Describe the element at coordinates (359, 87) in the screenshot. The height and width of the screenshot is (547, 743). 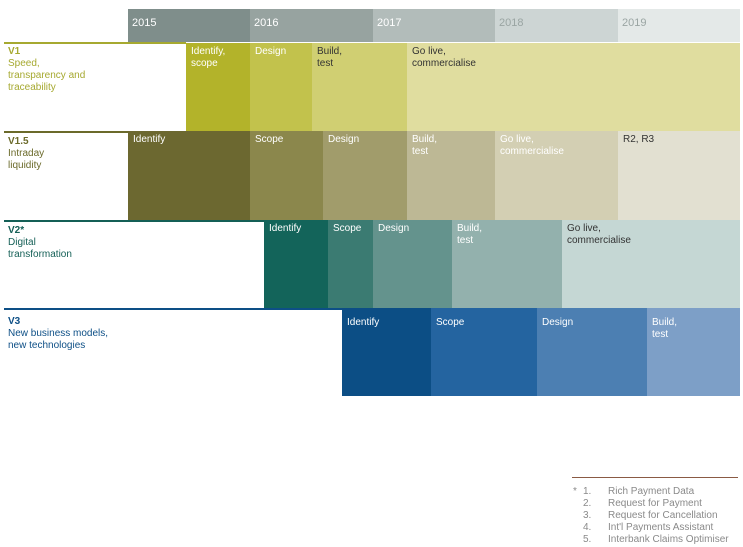
I see `row-v1-phase-build-test: Build, test` at that location.